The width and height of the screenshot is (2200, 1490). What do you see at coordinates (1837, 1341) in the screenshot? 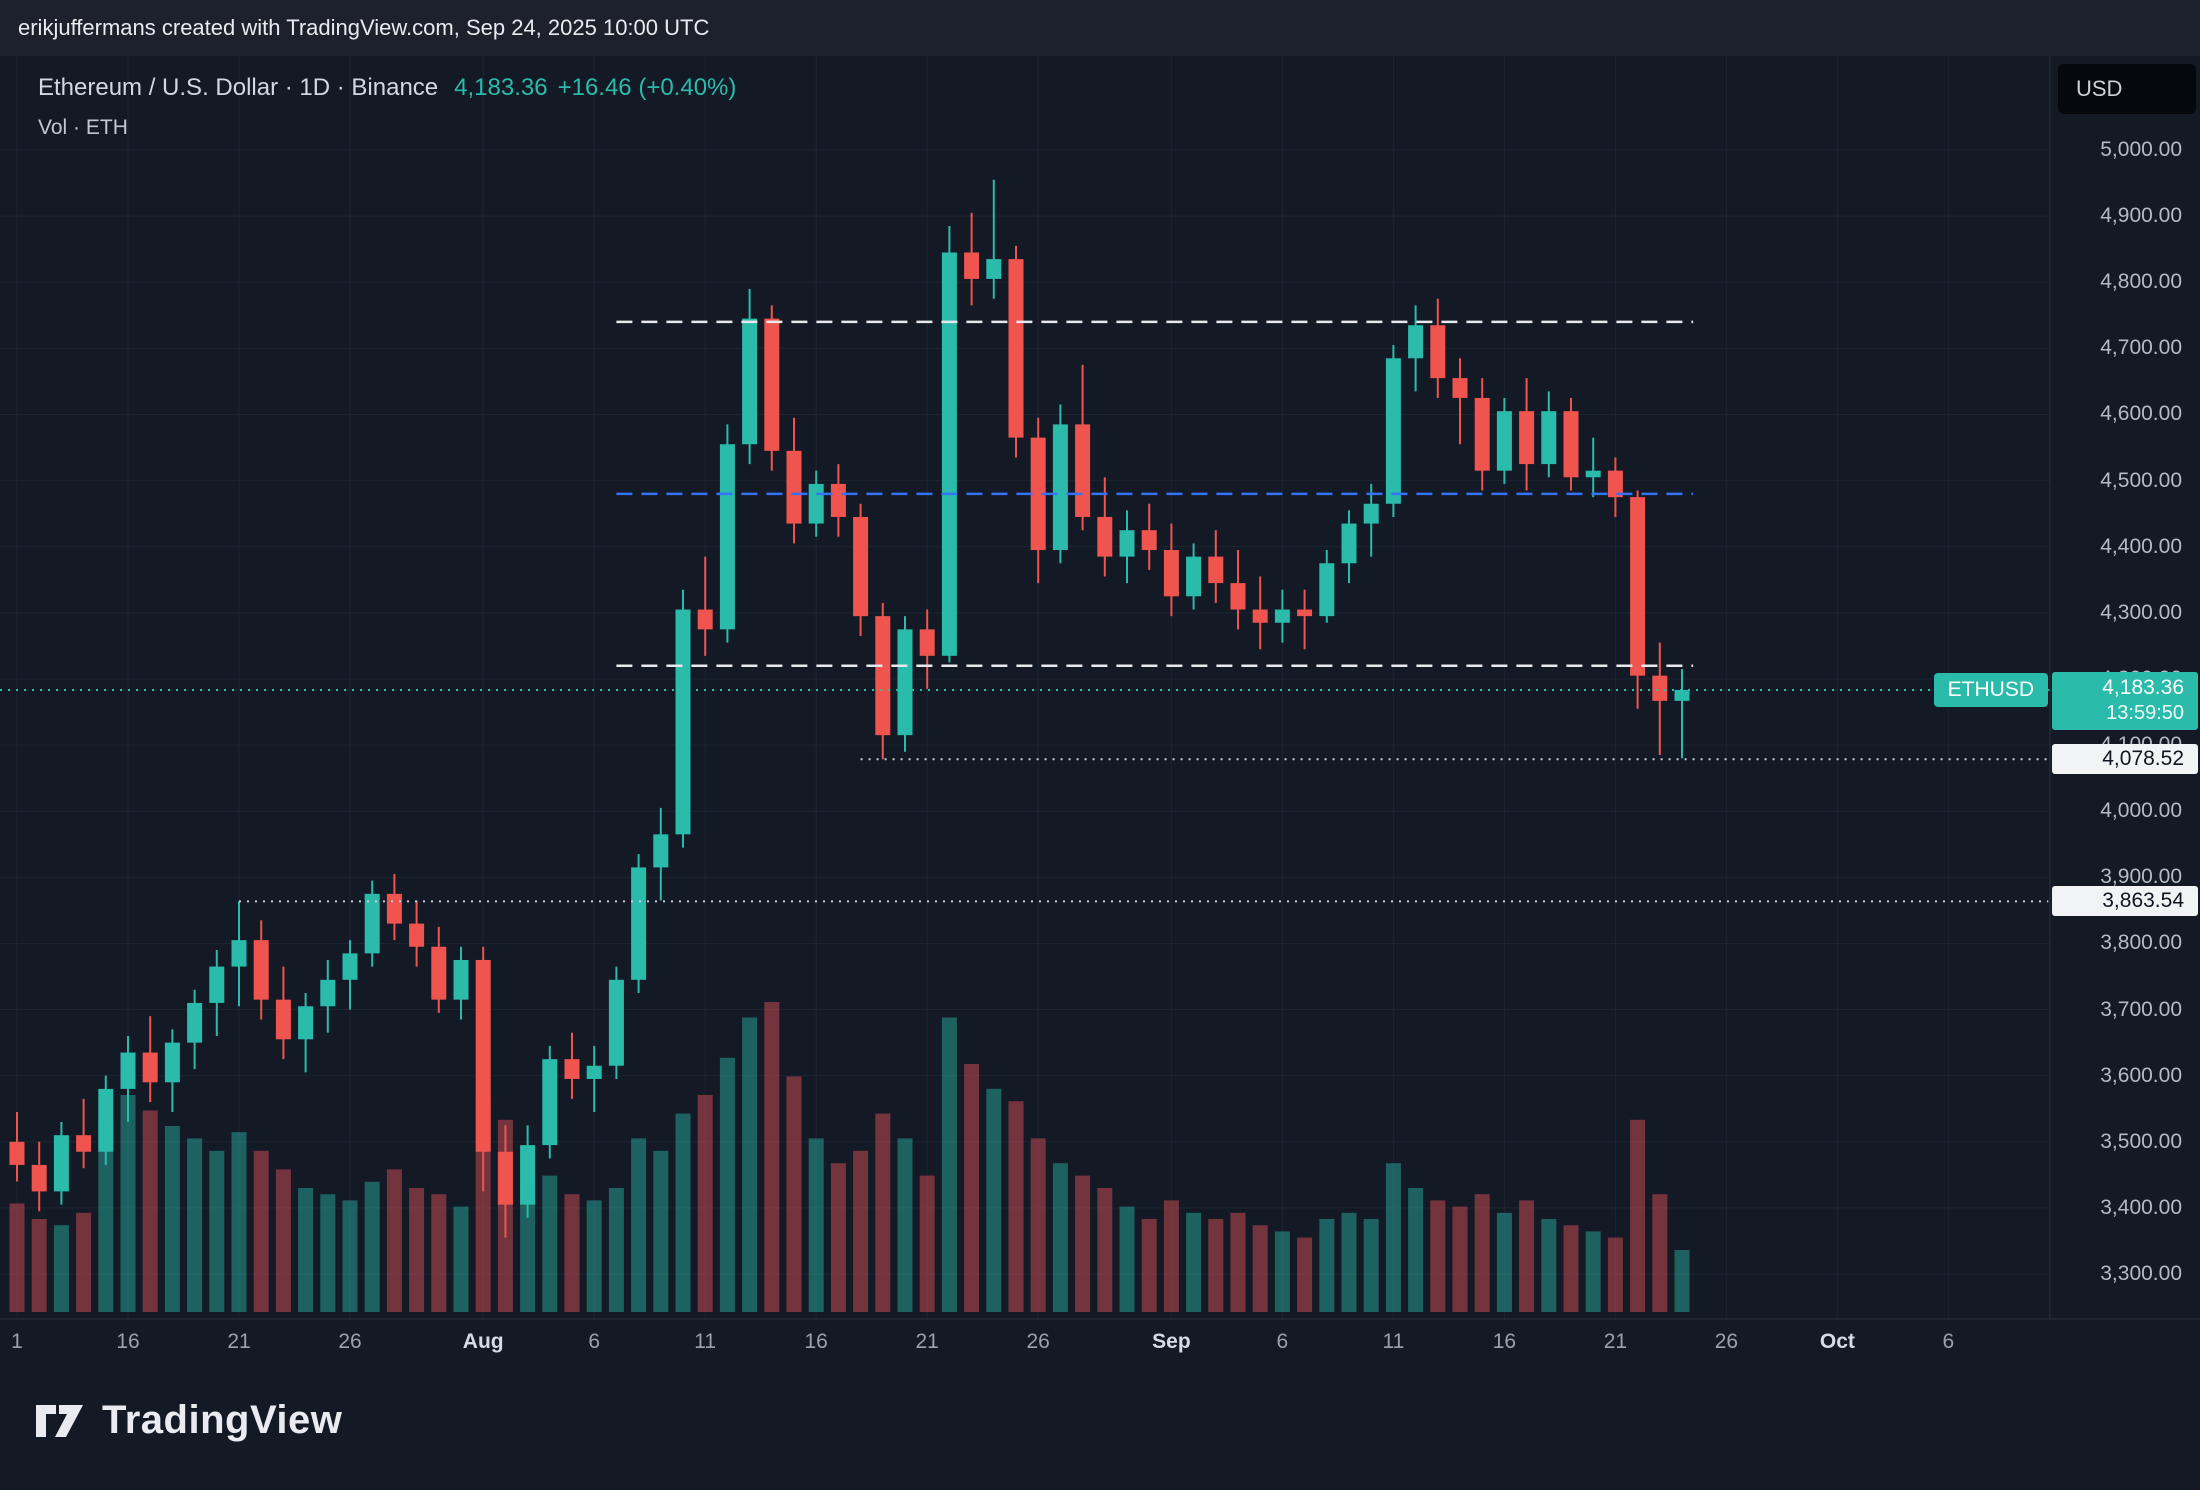
I see `time-tick-label: Oct` at bounding box center [1837, 1341].